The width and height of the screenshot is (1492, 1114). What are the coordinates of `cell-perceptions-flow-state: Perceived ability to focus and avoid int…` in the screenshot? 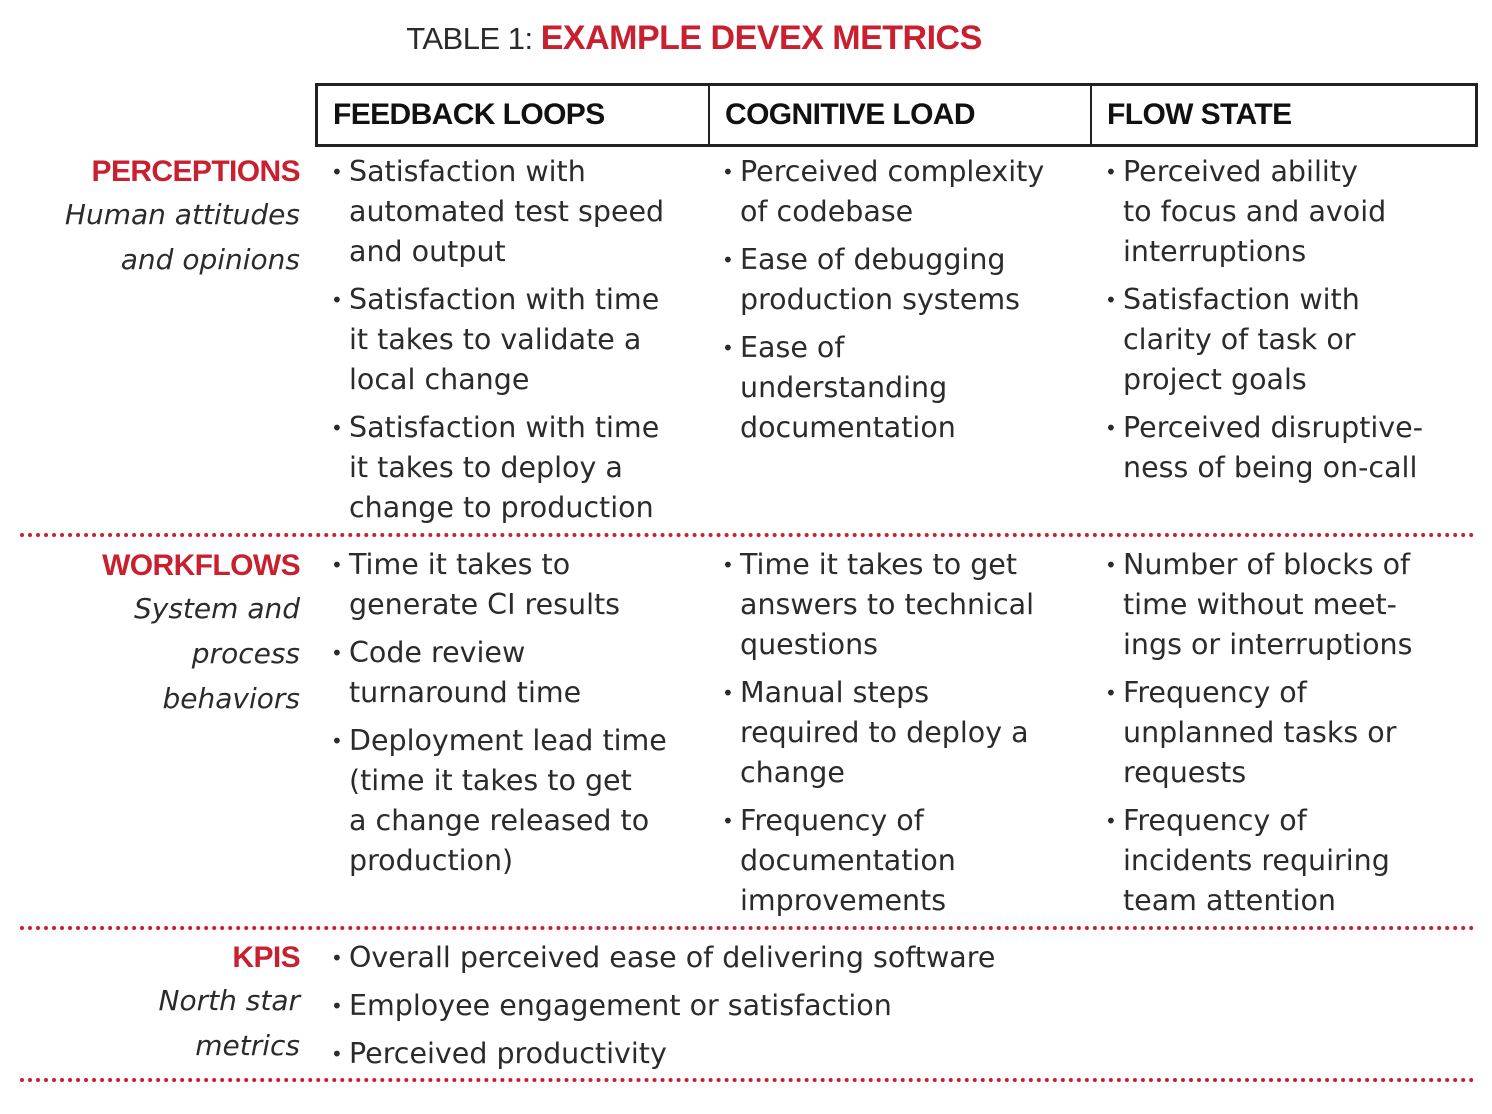 It's located at (1290, 324).